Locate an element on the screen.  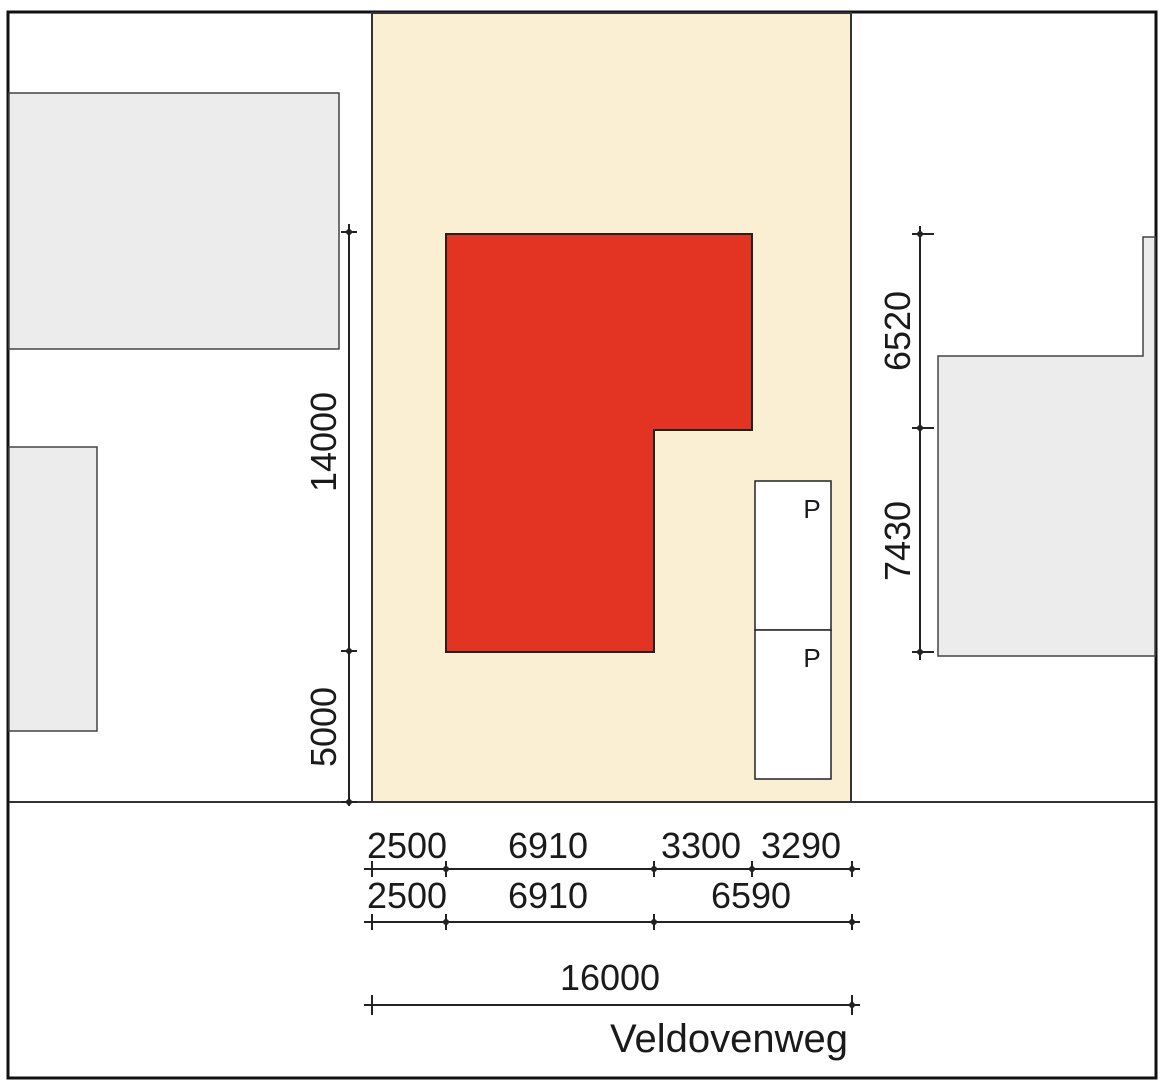
dimension-row2-segment-3: 6590 is located at coordinates (751, 895).